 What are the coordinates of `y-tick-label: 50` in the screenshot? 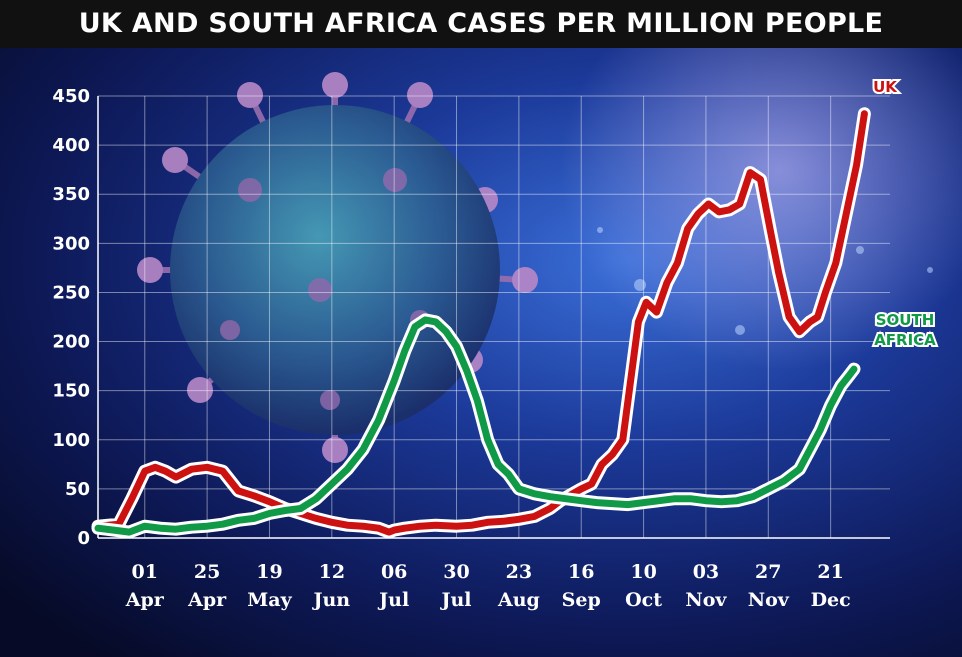 It's located at (77, 489).